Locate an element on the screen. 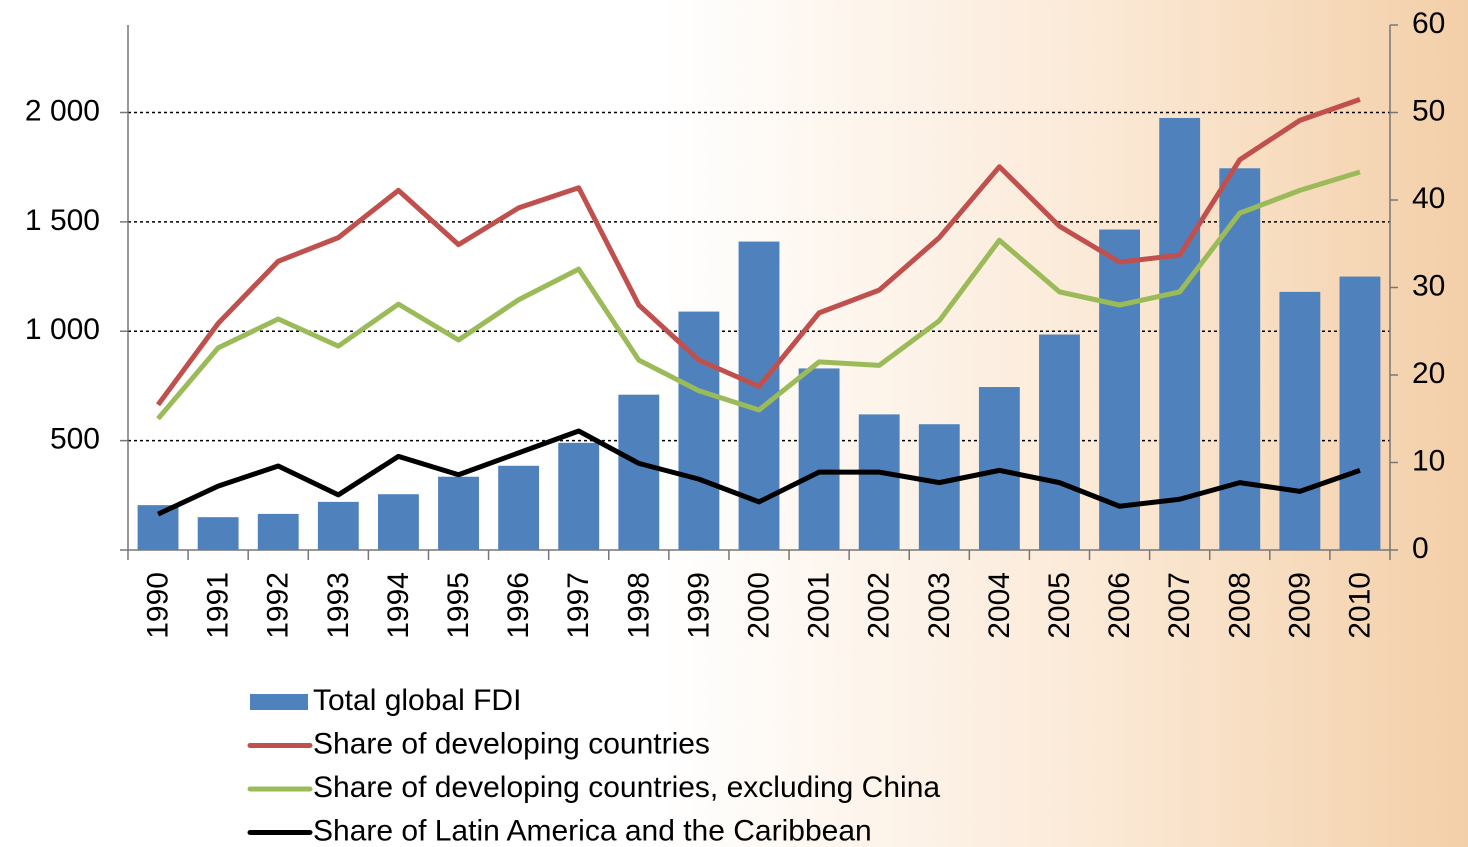 This screenshot has height=847, width=1468. y2-tick-label: 10 is located at coordinates (1428, 460).